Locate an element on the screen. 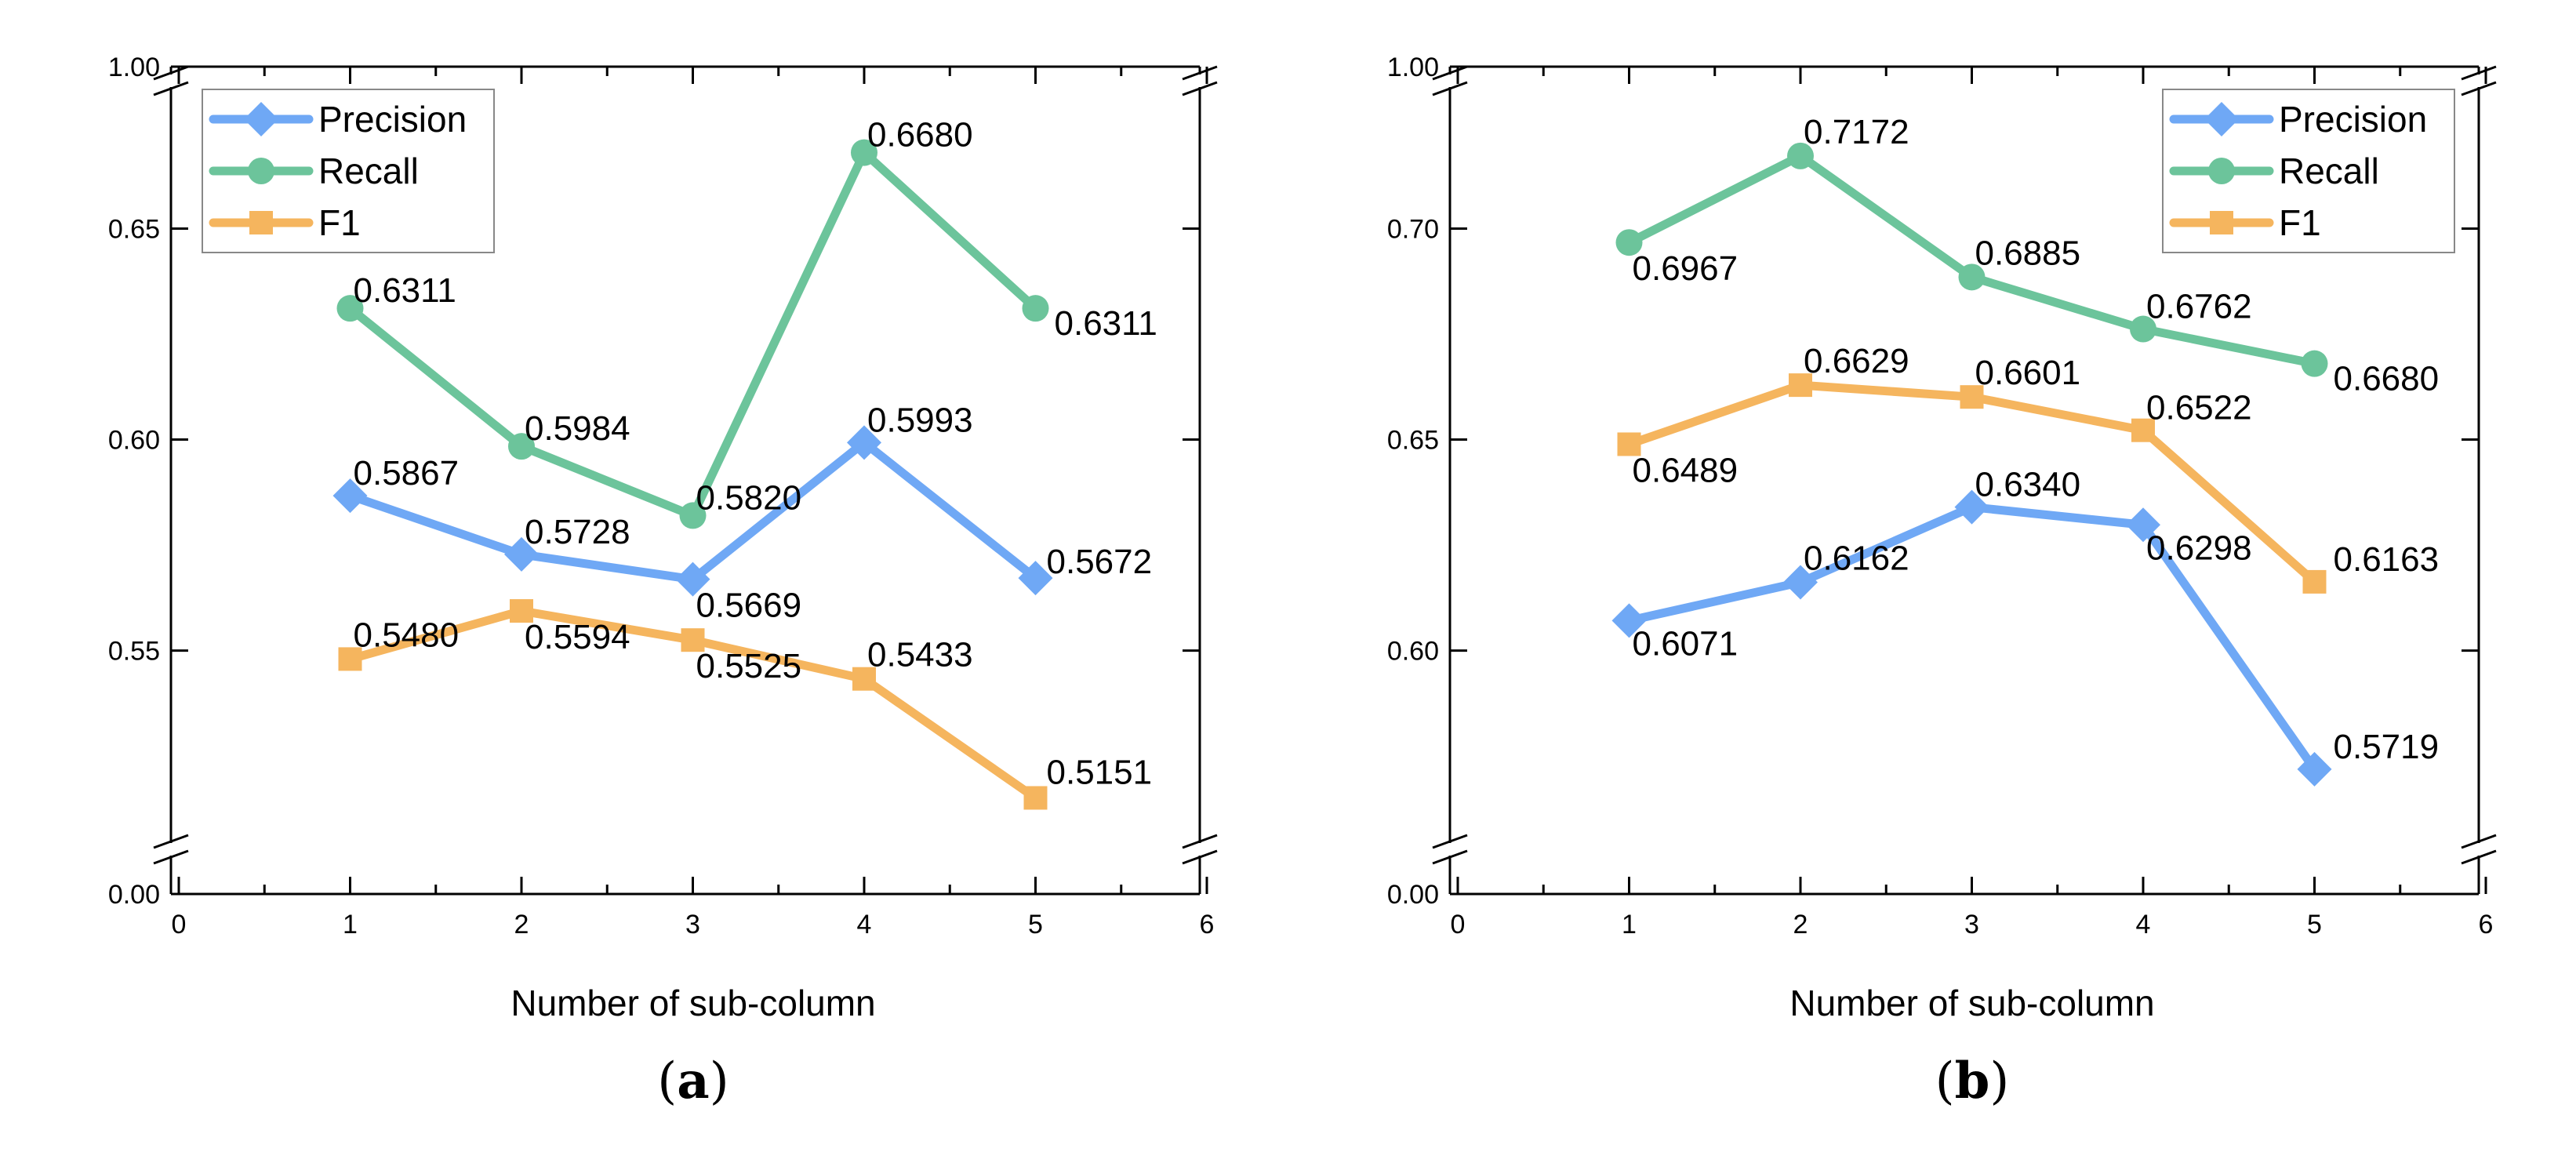  data-label-precision: 0.5672 is located at coordinates (1100, 562).